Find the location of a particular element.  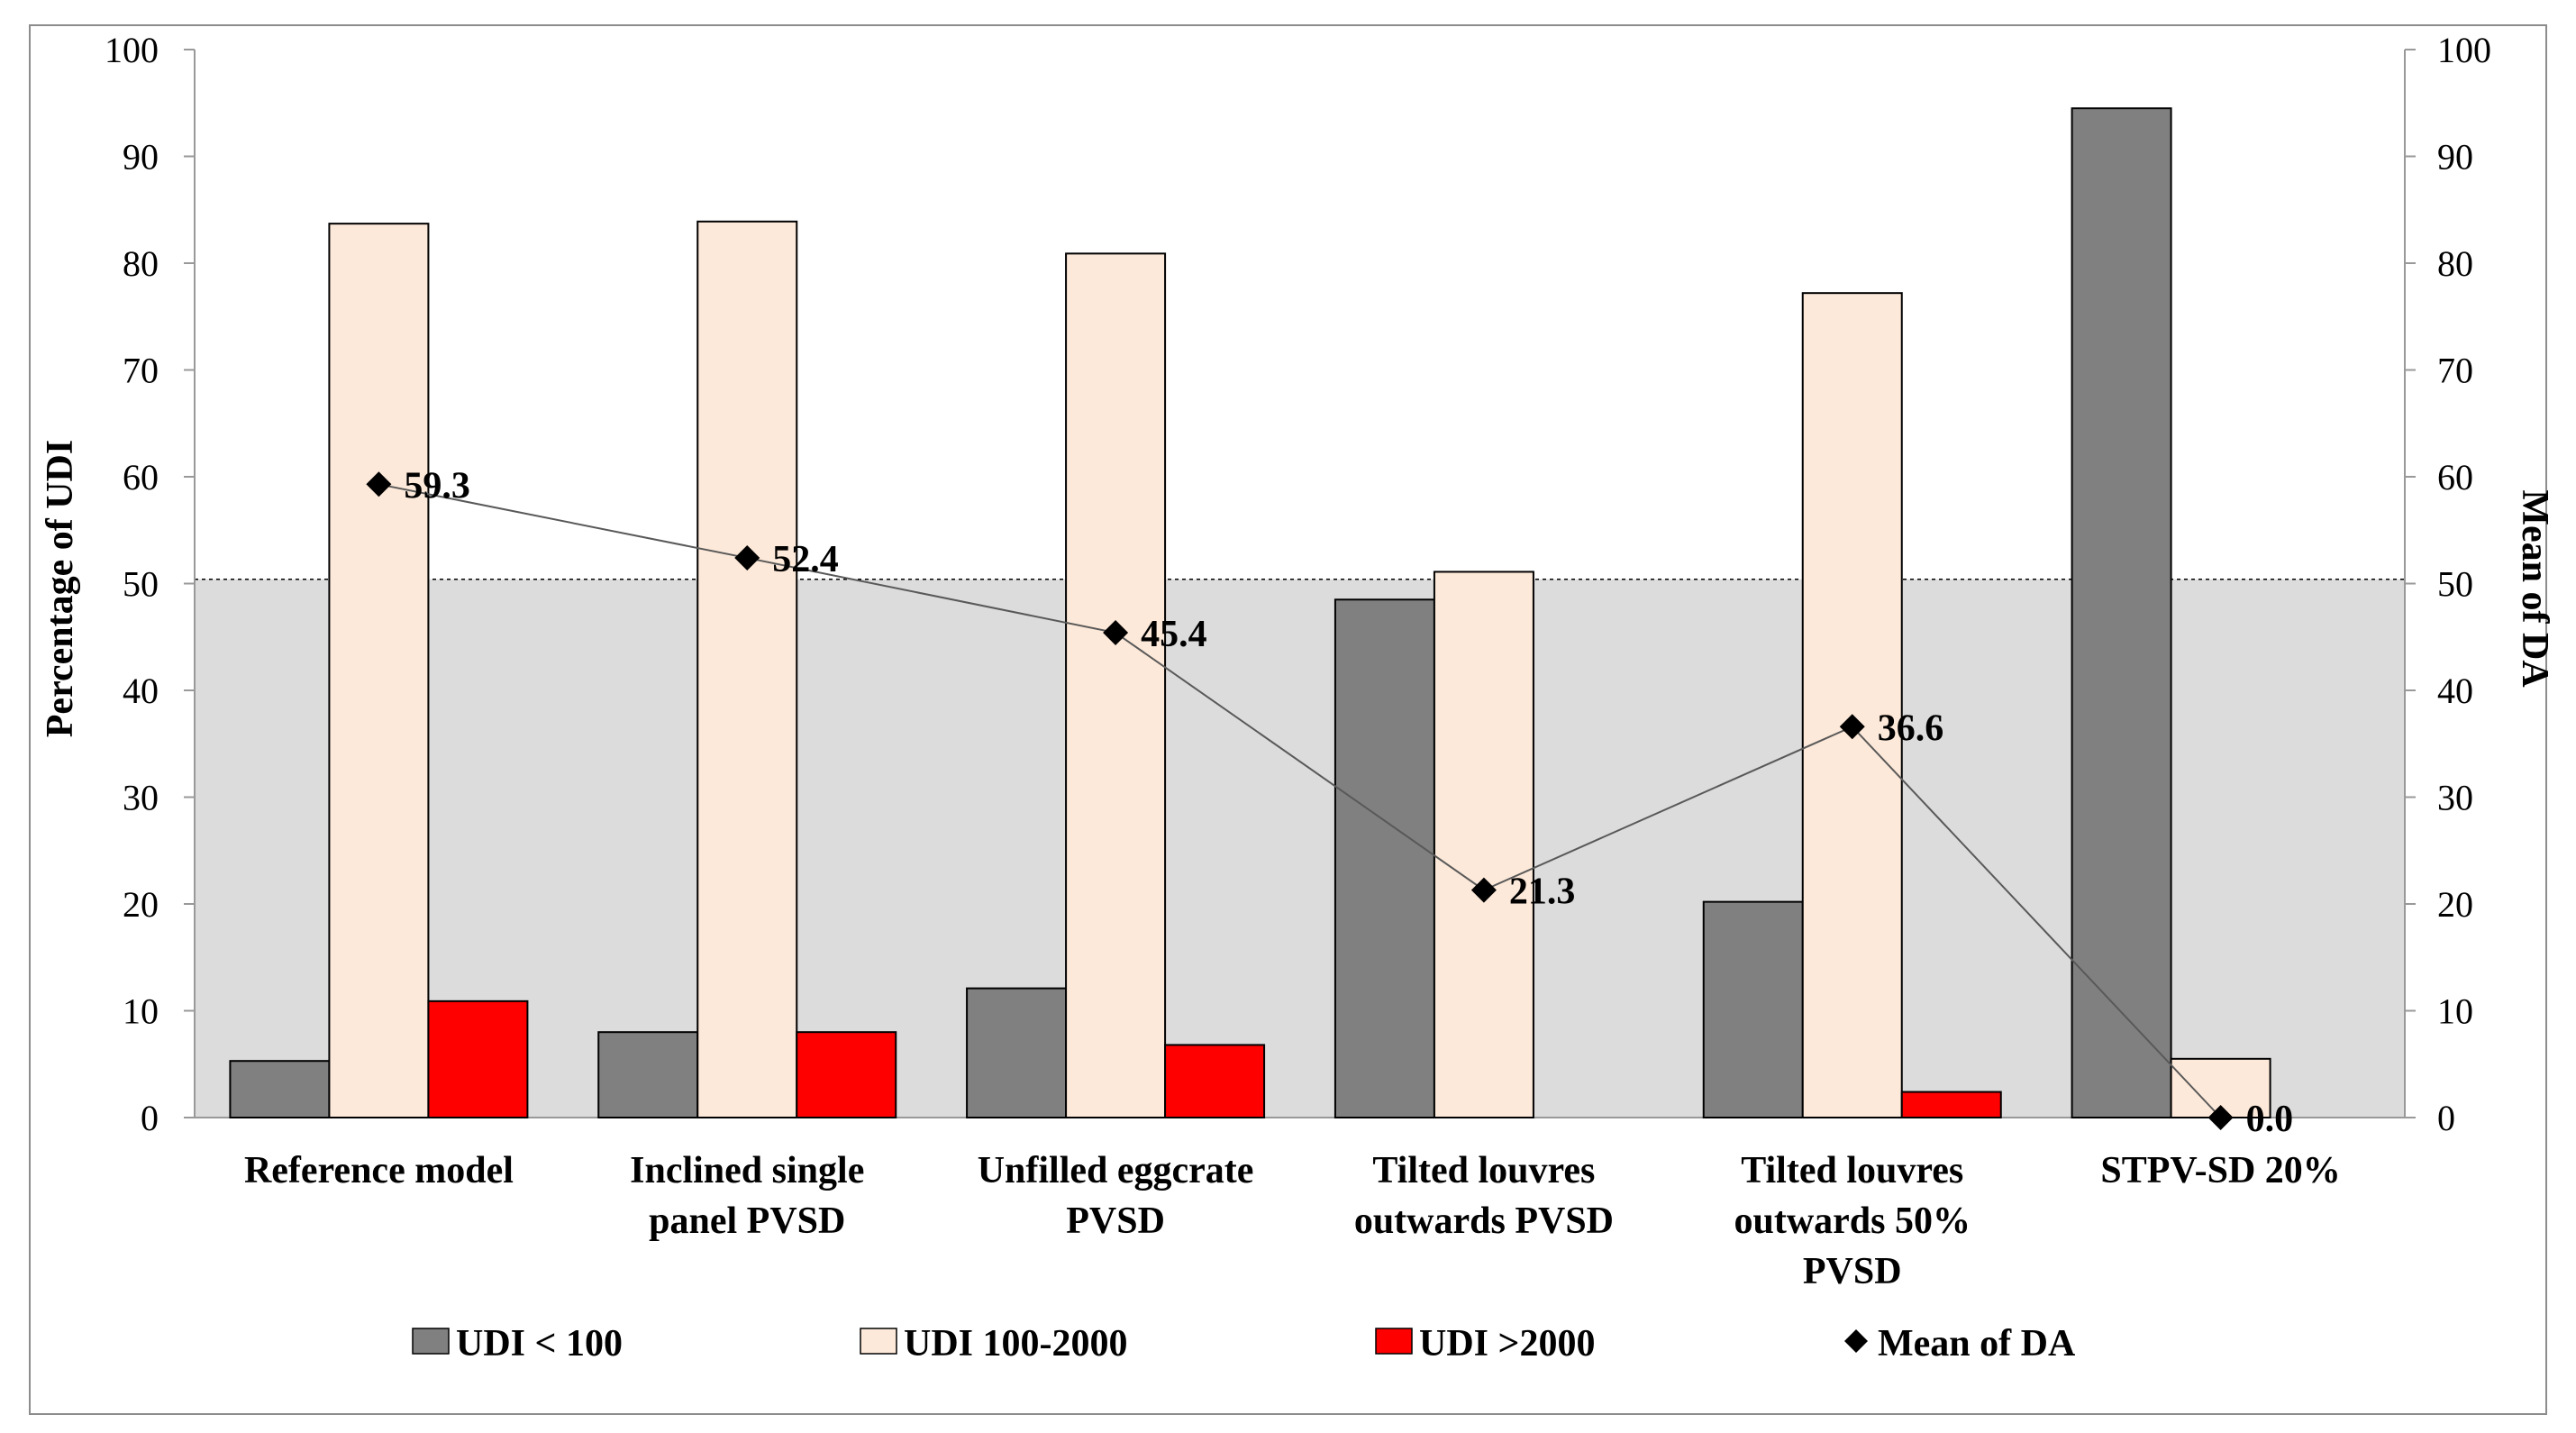

legend-swatch-udi-above-2000 is located at coordinates (1394, 1341).